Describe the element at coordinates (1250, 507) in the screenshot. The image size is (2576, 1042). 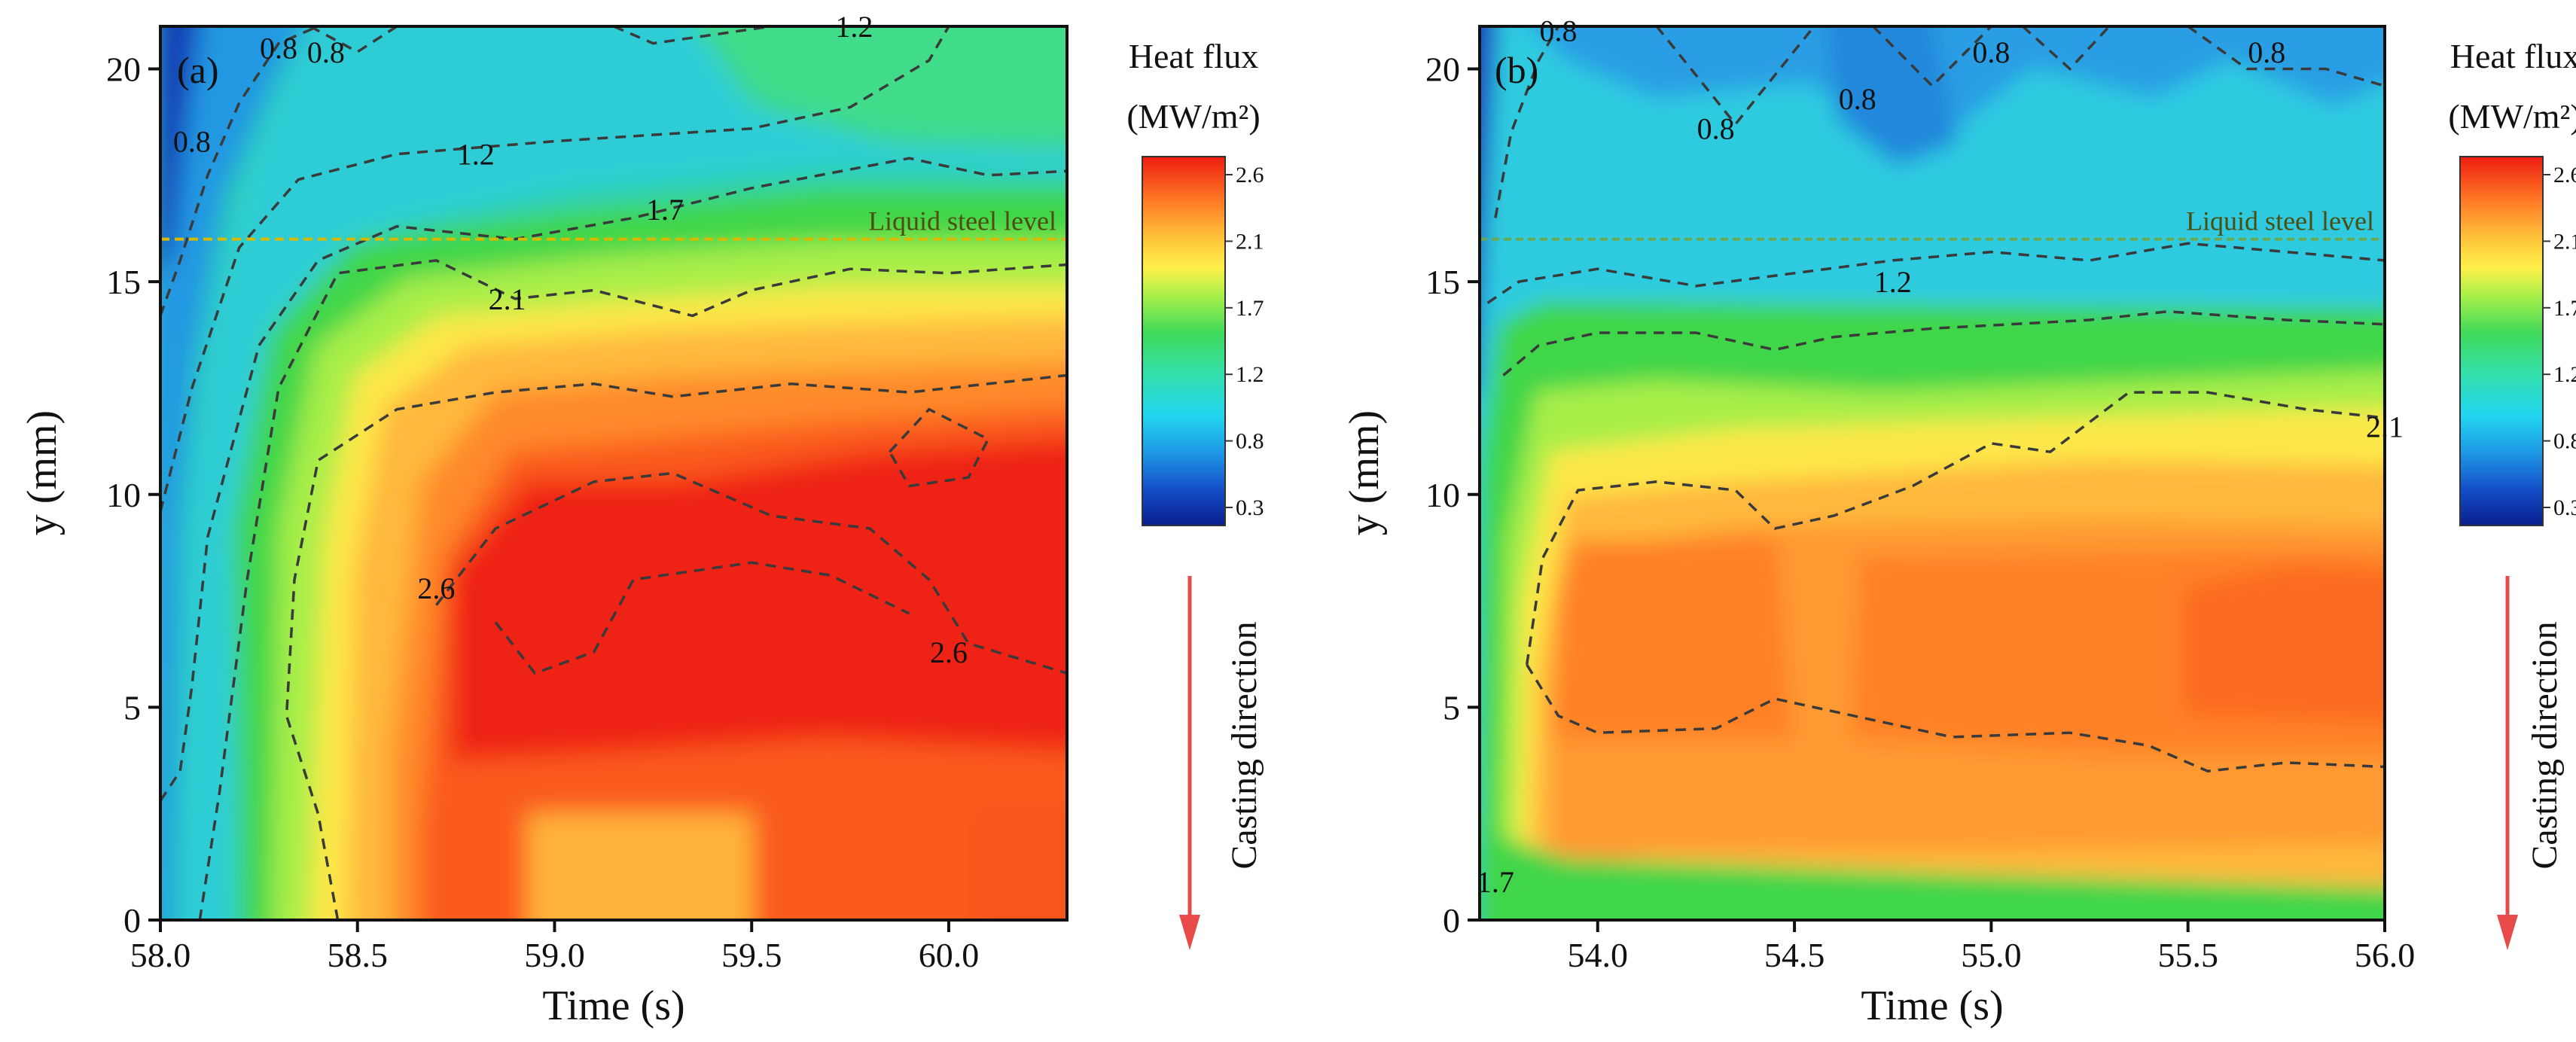
I see `colorbar-tick-label-a-5: 0.3` at that location.